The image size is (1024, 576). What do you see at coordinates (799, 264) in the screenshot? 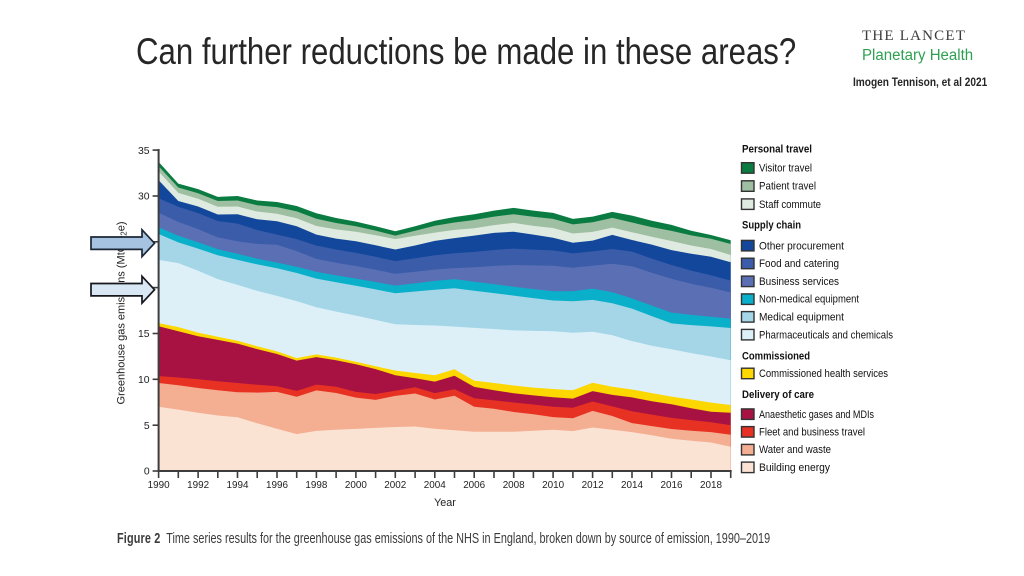
I see `svg-text: Food and catering` at bounding box center [799, 264].